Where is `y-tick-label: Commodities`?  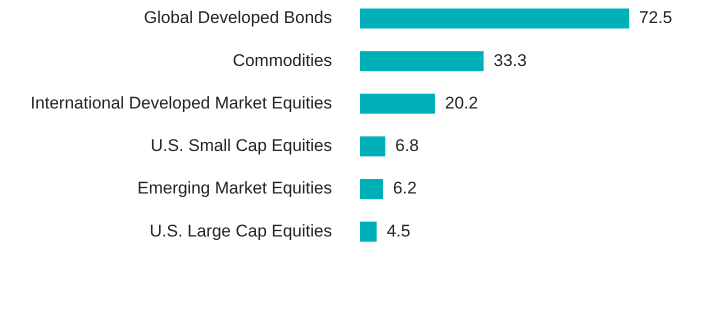
y-tick-label: Commodities is located at coordinates (282, 60).